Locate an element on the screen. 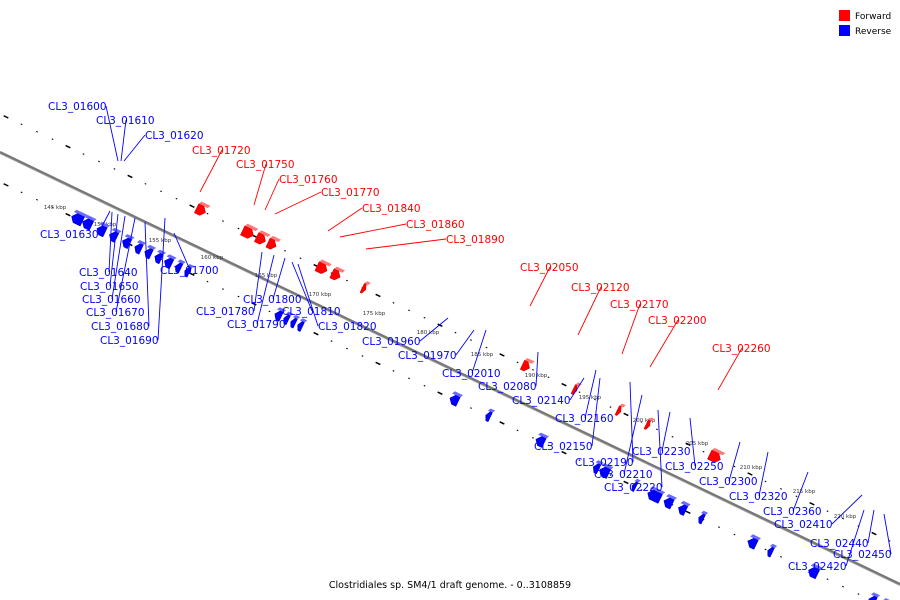 This screenshot has width=900, height=600. reverse-gene-label: CL3_02300 is located at coordinates (728, 482).